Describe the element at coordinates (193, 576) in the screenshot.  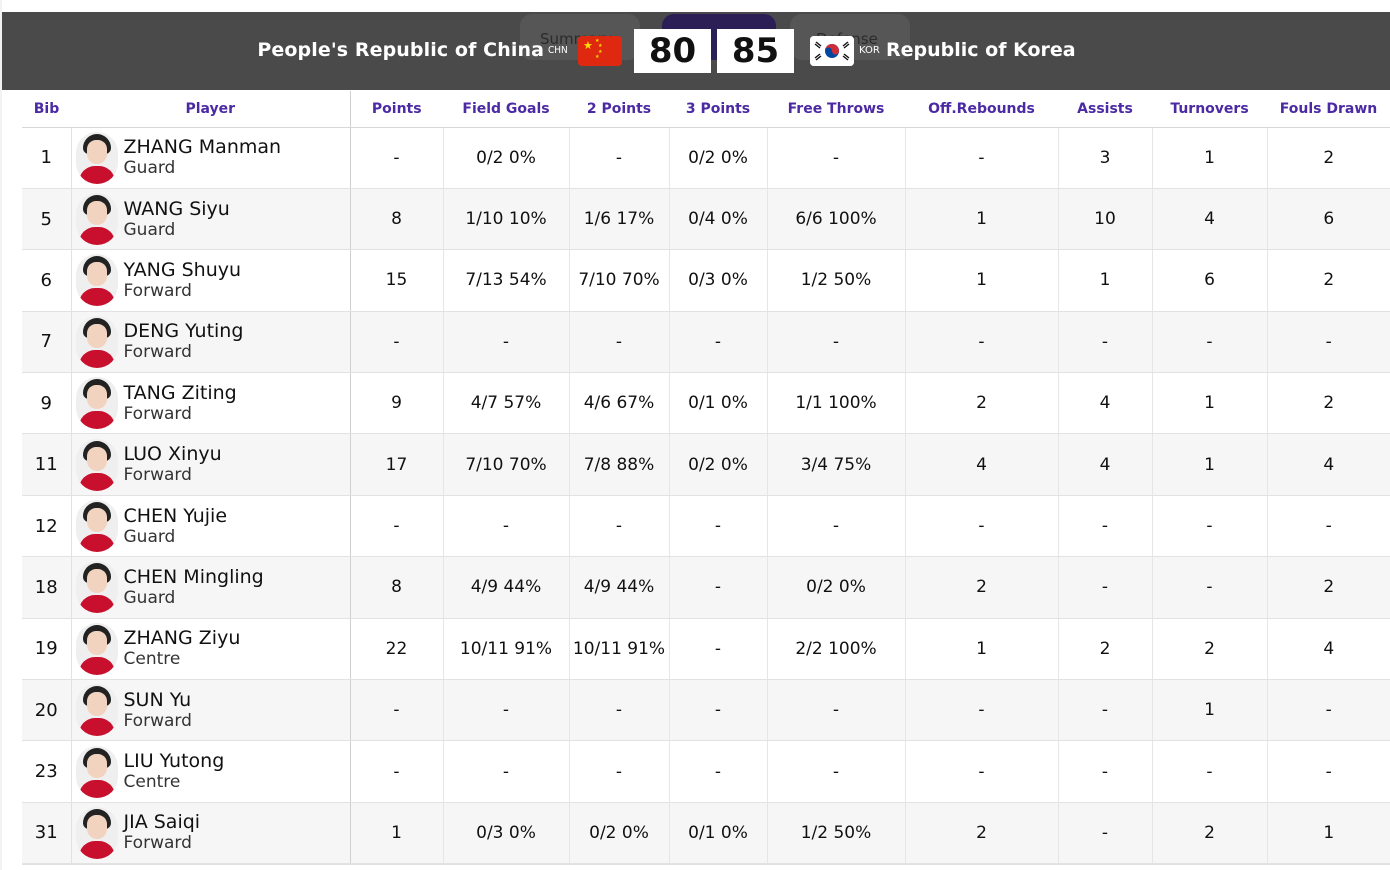
I see `player-name: CHEN Mingling` at that location.